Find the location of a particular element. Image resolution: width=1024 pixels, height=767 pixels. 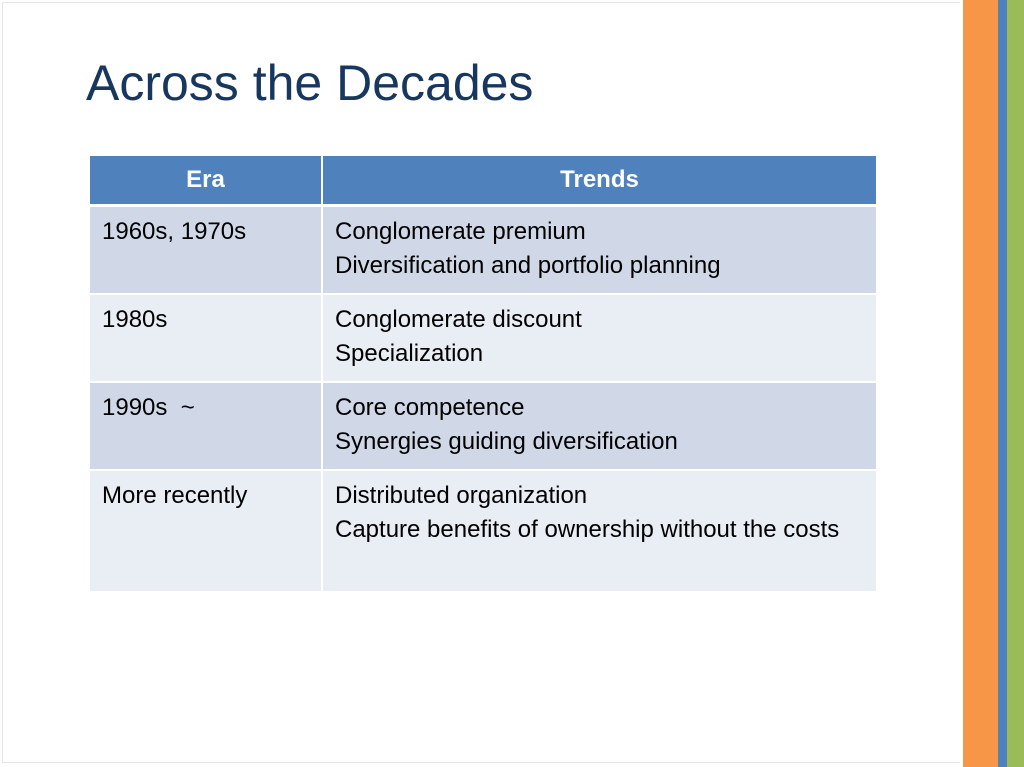

era-cell: 1980s is located at coordinates (206, 338).